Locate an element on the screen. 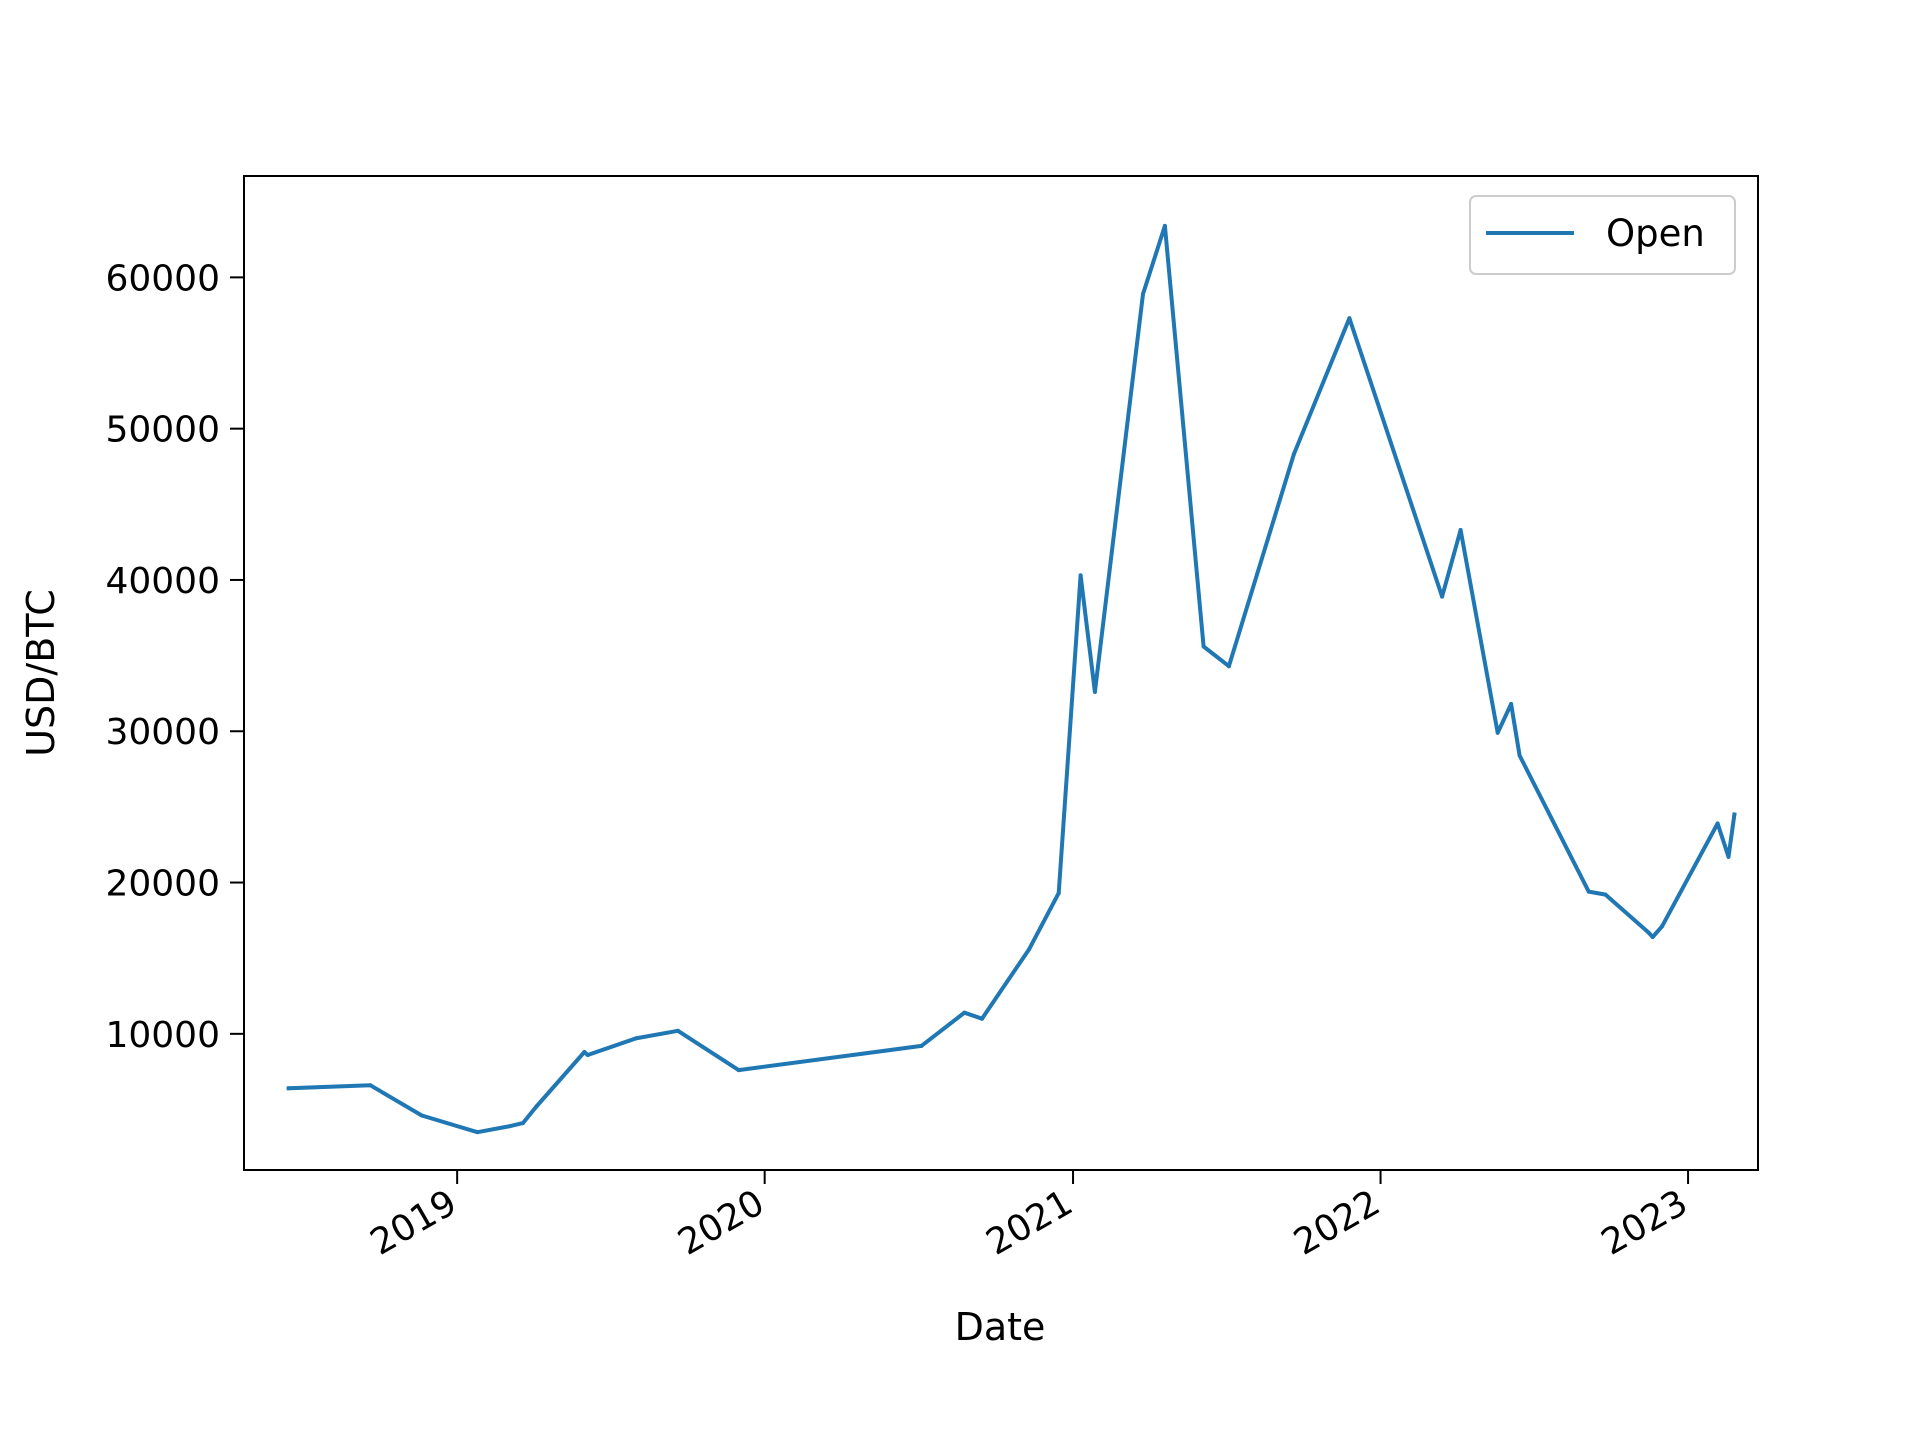 The height and width of the screenshot is (1440, 1920). y-tick-label: 30000 is located at coordinates (162, 732).